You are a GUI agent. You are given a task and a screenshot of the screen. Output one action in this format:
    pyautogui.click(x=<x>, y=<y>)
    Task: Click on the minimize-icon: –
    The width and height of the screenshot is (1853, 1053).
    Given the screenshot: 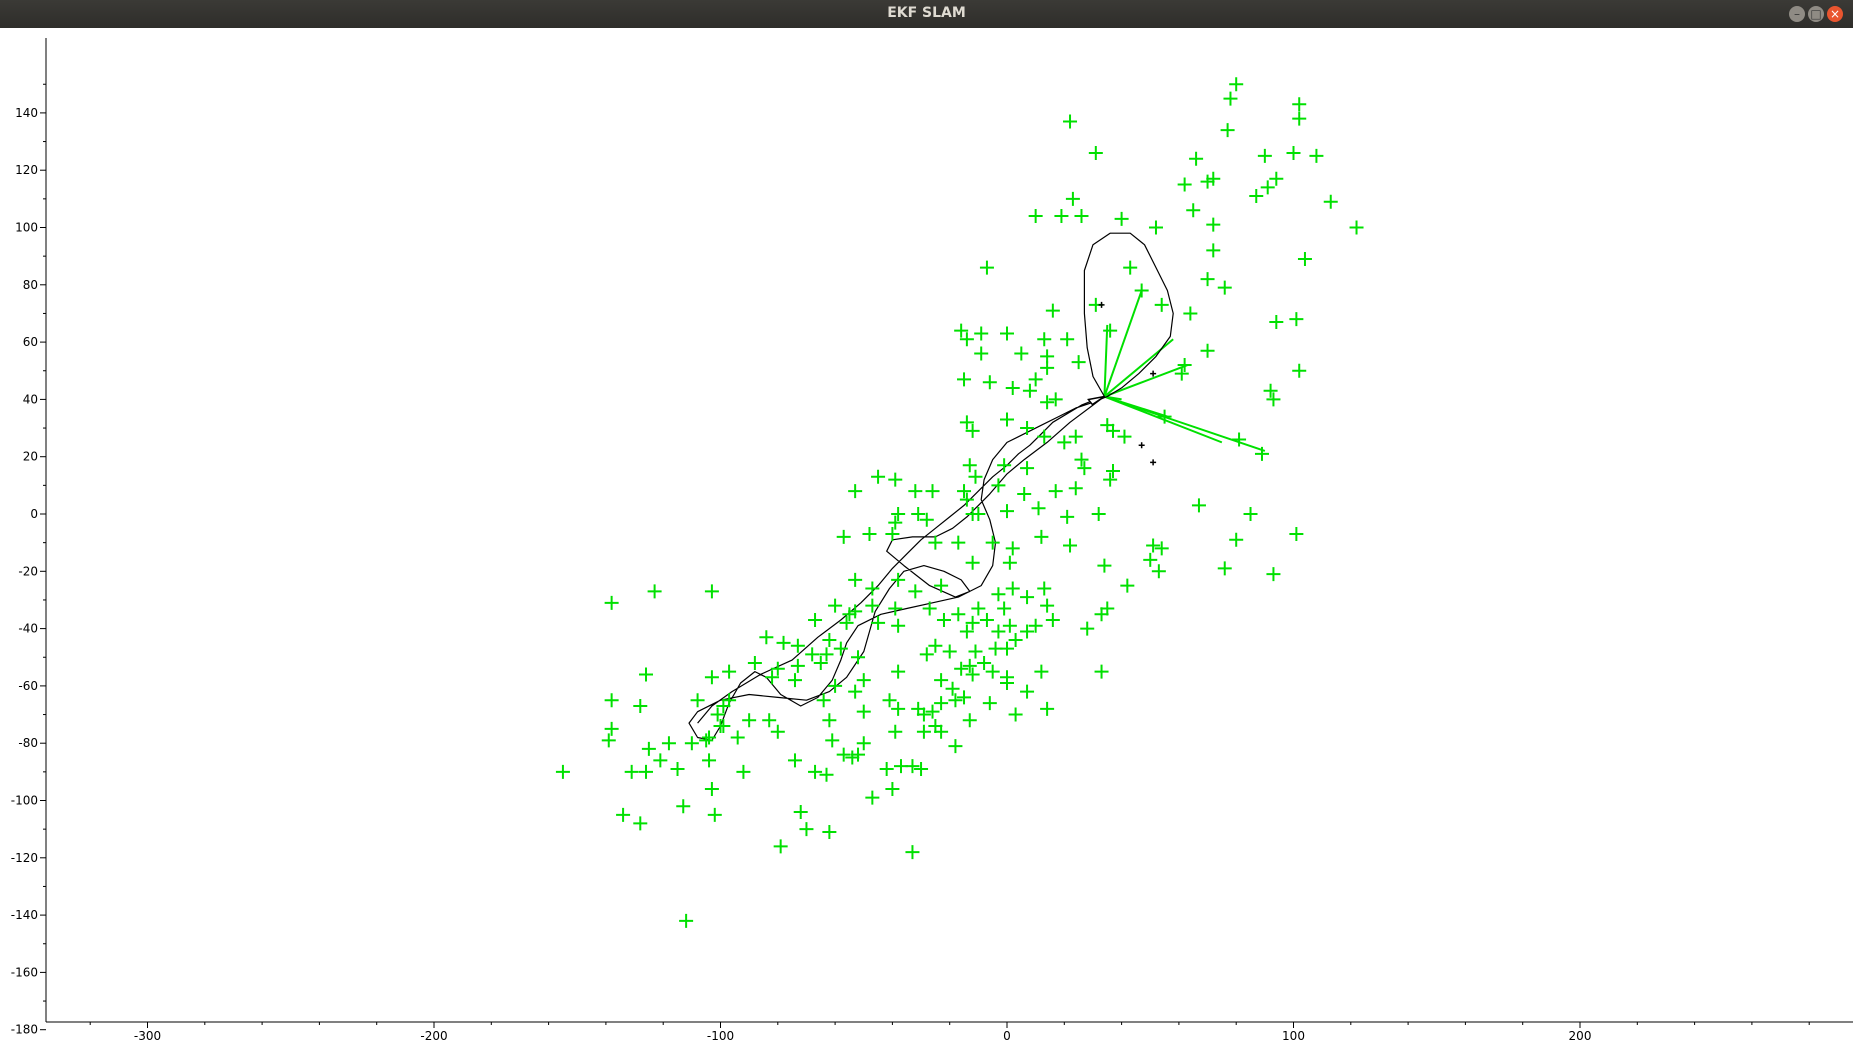 What is the action you would take?
    pyautogui.click(x=1797, y=14)
    